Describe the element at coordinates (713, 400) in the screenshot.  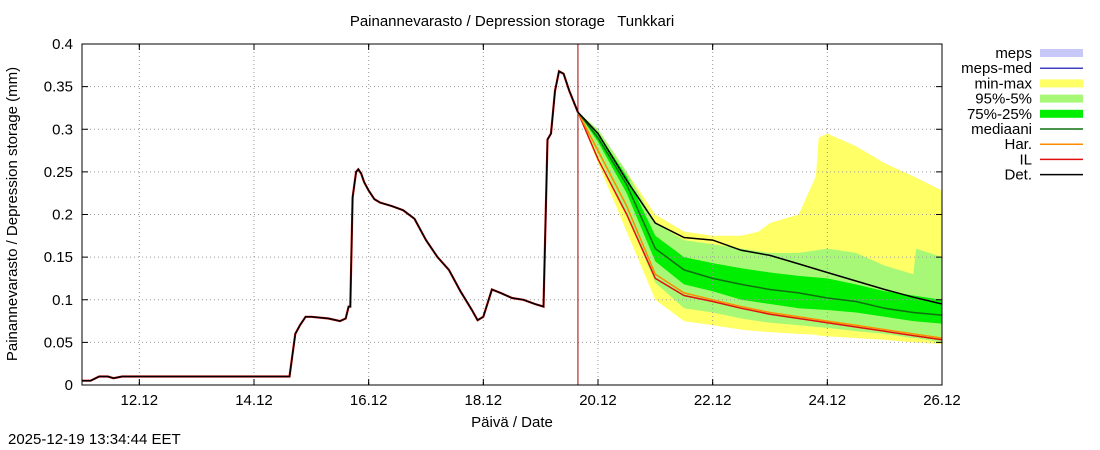
I see `x-tick-label: 22.12` at that location.